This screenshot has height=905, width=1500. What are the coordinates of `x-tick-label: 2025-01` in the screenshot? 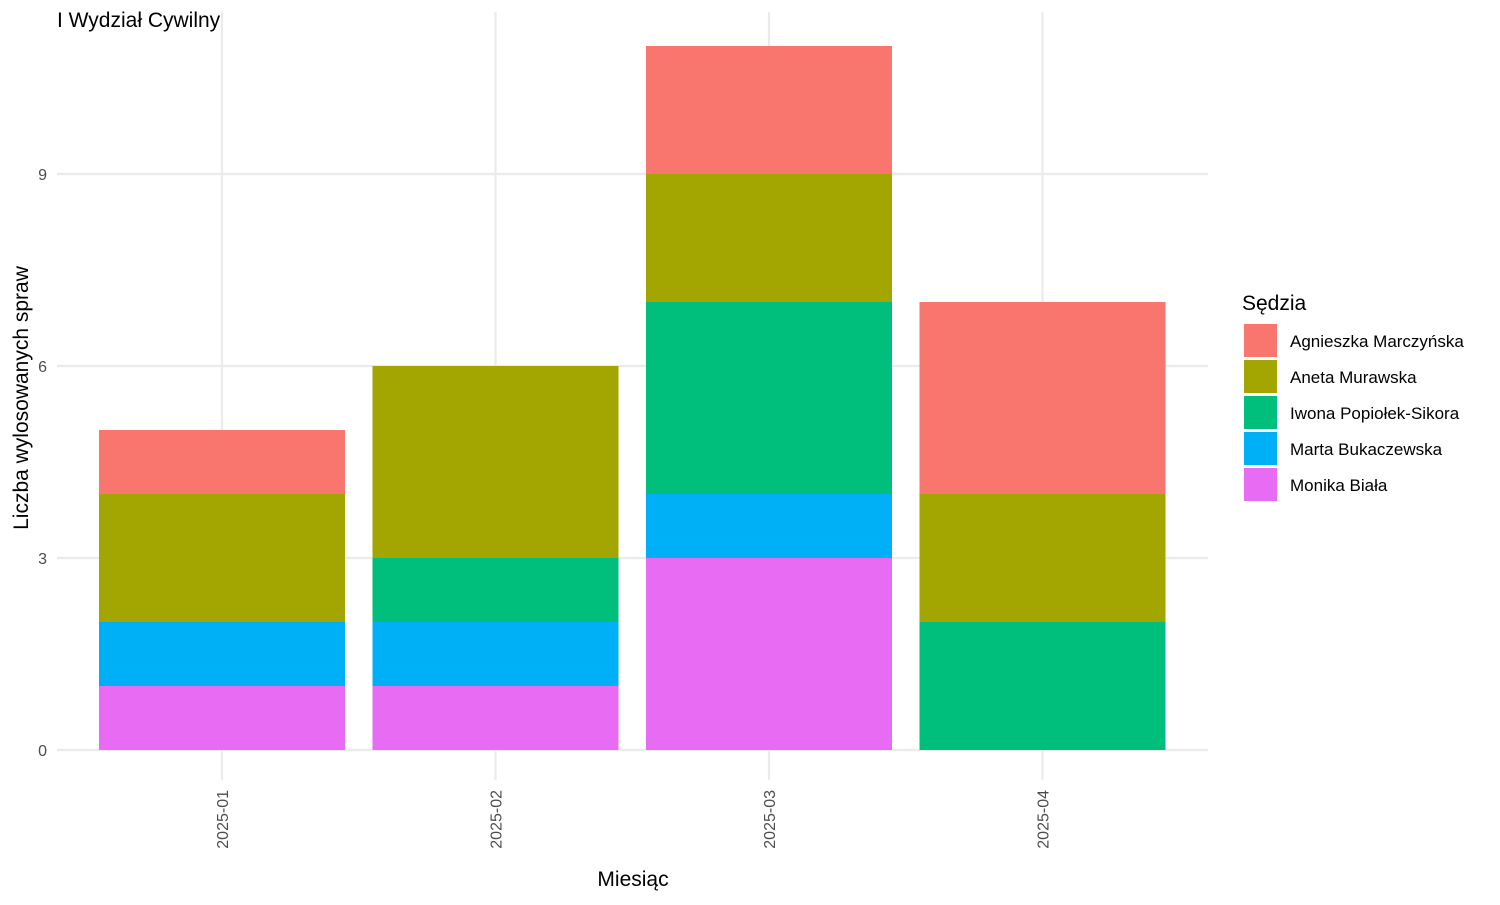 It's located at (223, 819).